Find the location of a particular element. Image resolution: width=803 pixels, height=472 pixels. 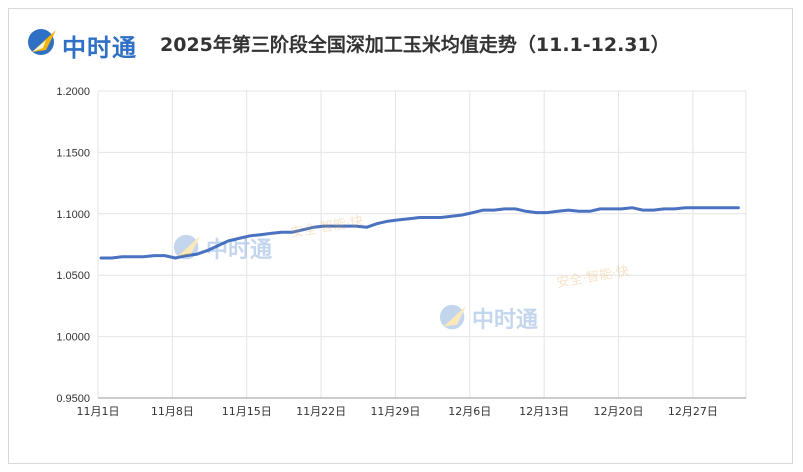

x-tick-label: 11月15日 is located at coordinates (247, 411).